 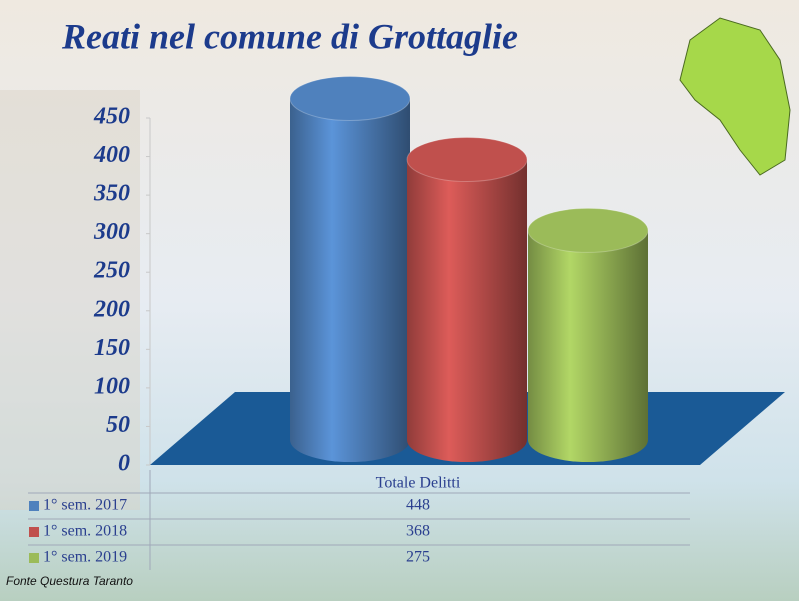 I want to click on y-tick-label: 0, so click(x=124, y=464).